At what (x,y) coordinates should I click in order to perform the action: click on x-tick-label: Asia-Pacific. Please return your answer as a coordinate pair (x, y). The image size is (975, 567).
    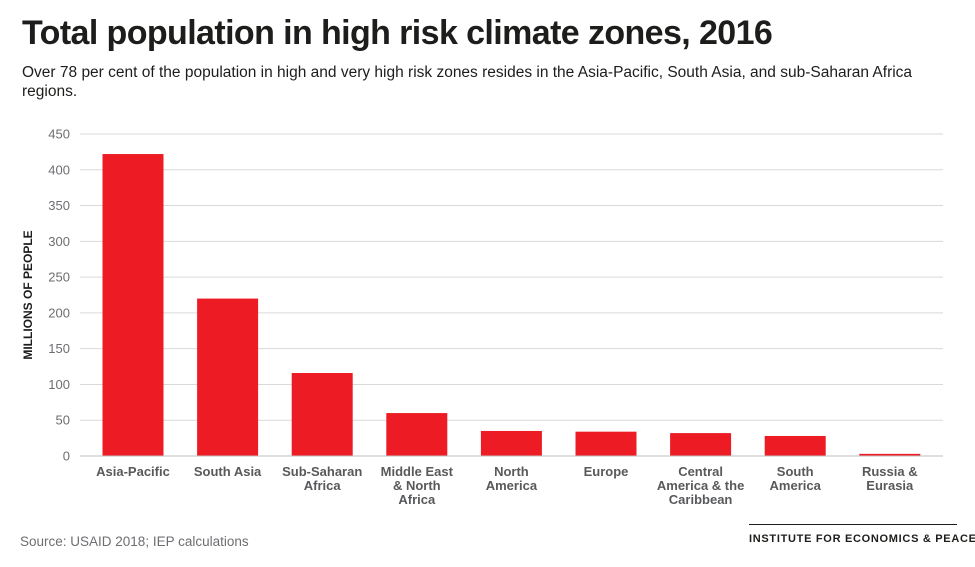
    Looking at the image, I should click on (133, 471).